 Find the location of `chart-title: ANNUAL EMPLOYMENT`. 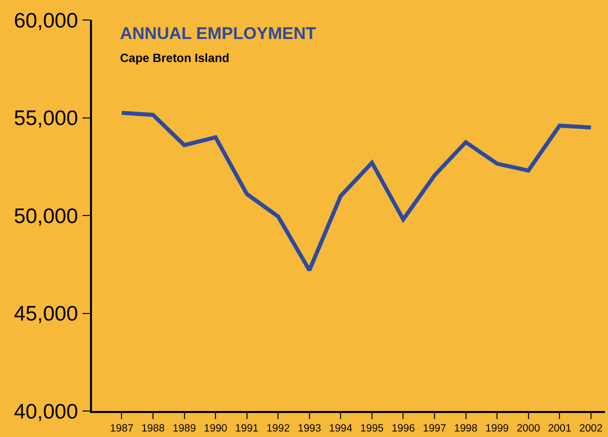

chart-title: ANNUAL EMPLOYMENT is located at coordinates (218, 33).